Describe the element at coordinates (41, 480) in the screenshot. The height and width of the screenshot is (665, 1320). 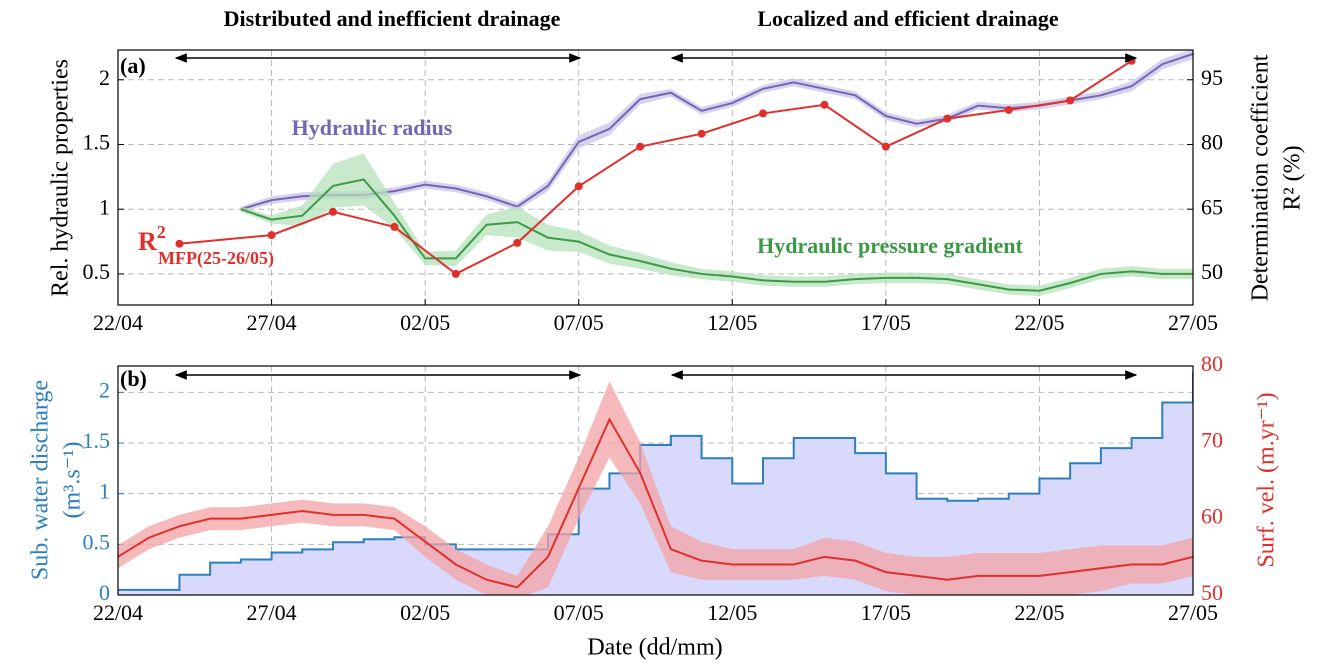
I see `y-axis-label: Sub. water discharge` at that location.